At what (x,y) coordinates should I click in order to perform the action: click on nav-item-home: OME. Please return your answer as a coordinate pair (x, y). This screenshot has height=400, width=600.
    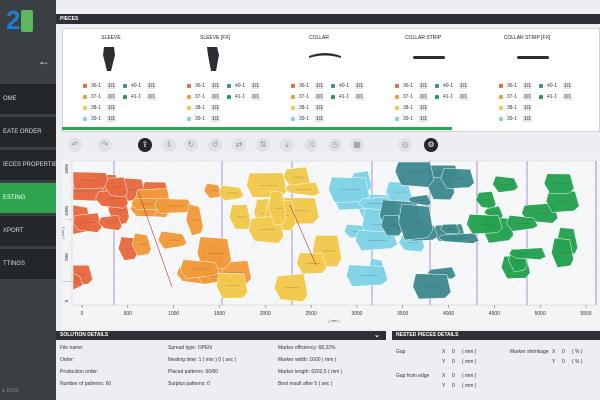
    Looking at the image, I should click on (28, 99).